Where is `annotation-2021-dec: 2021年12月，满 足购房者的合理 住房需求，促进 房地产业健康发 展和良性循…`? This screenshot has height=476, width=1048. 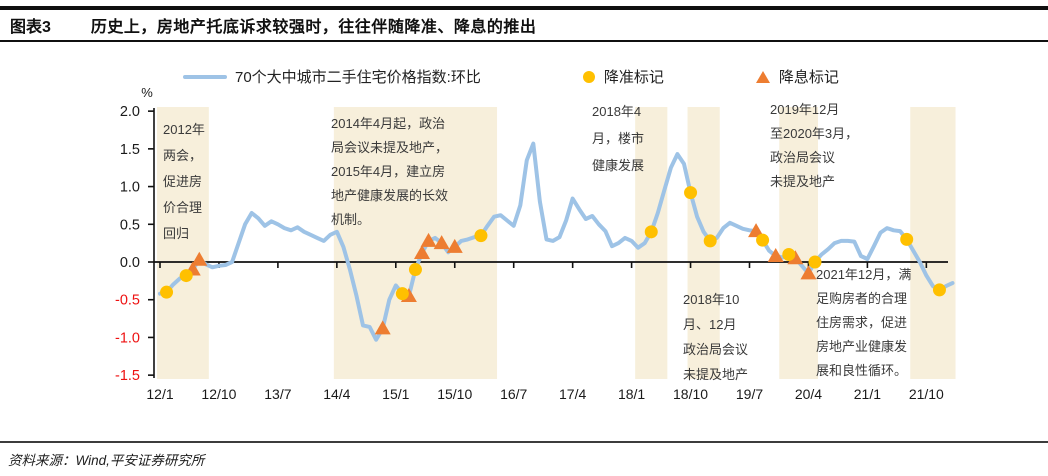 annotation-2021-dec: 2021年12月，满 足购房者的合理 住房需求，促进 房地产业健康发 展和良性循… is located at coordinates (864, 322).